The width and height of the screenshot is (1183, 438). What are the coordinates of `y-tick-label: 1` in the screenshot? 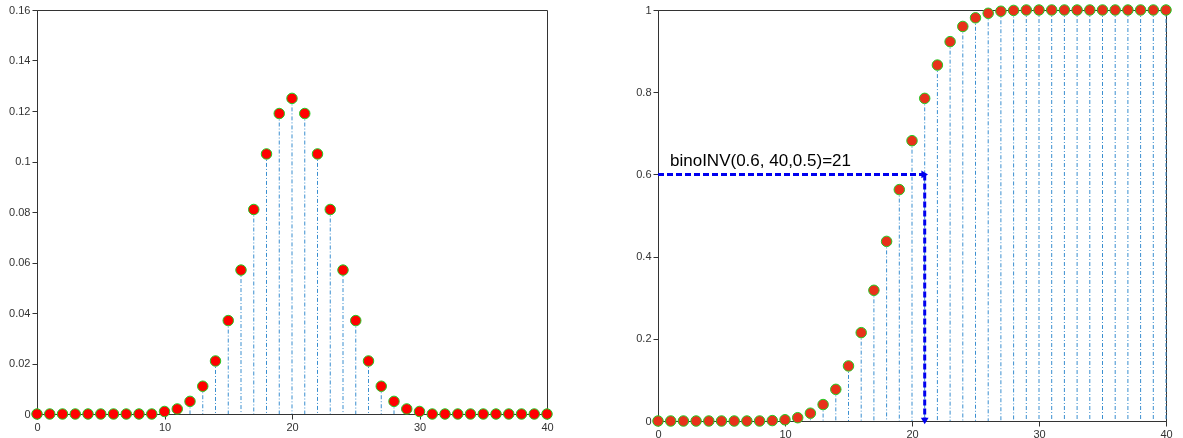 It's located at (648, 9).